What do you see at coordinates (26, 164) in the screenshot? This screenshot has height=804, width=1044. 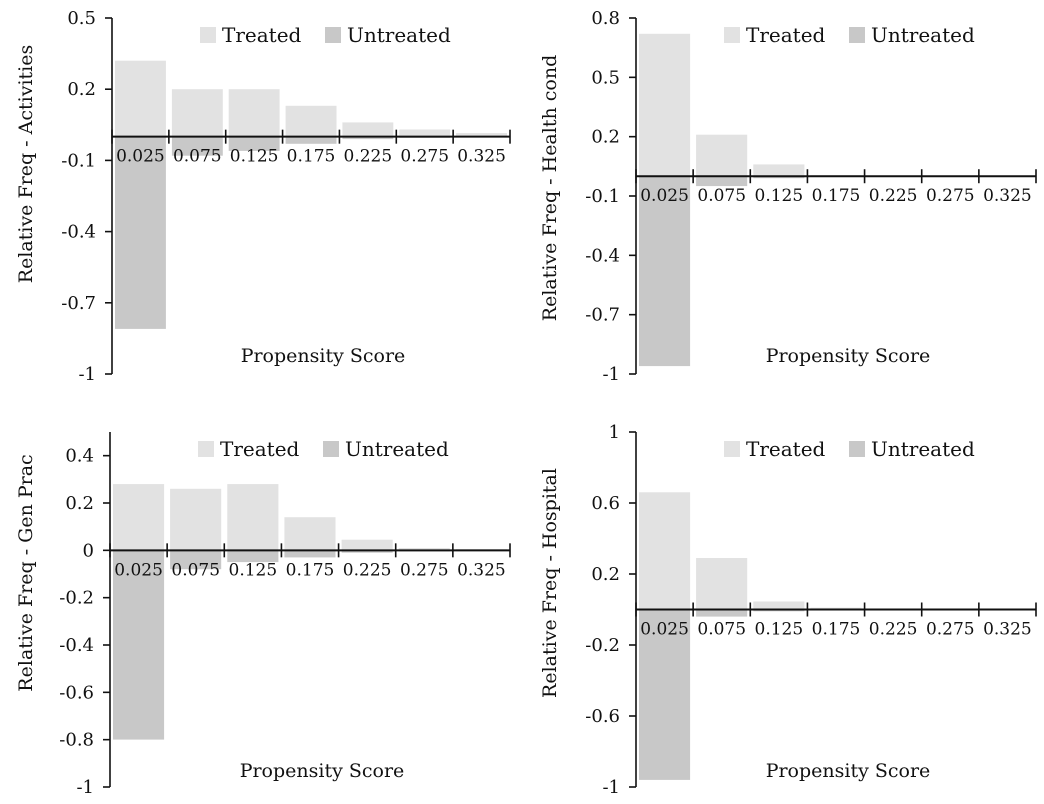 I see `y-axis-title: Relative Freq - Activities` at bounding box center [26, 164].